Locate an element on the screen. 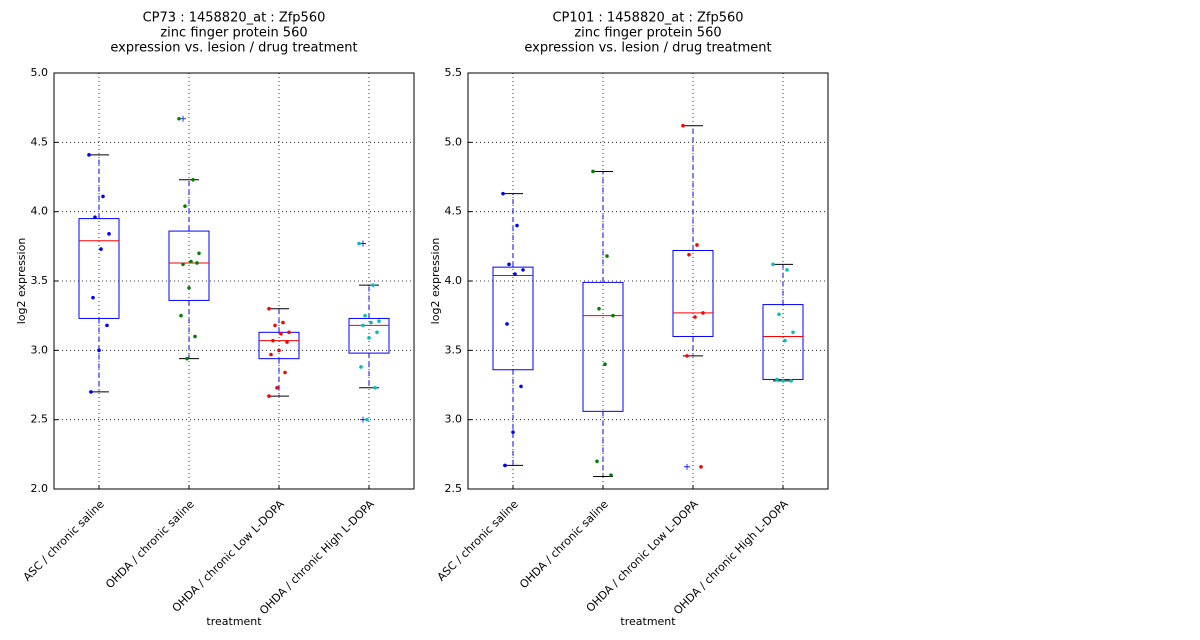 The height and width of the screenshot is (640, 1200). y-tick-label: 3.5 is located at coordinates (454, 349).